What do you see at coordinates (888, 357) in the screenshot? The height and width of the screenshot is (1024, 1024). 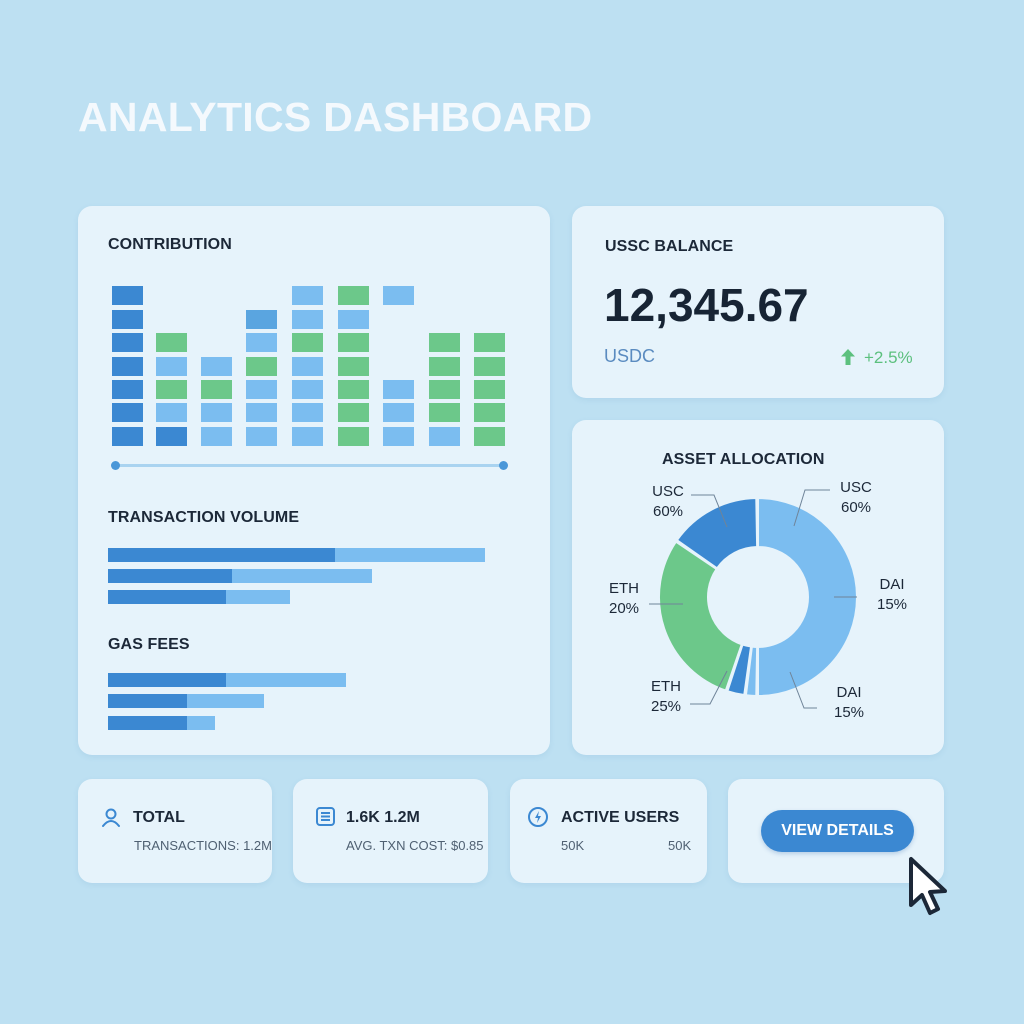 I see `balance-change: +2.5%` at bounding box center [888, 357].